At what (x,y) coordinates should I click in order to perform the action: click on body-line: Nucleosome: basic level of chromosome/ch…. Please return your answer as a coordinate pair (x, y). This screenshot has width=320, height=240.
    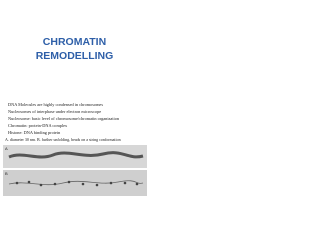
    Looking at the image, I should click on (64, 118).